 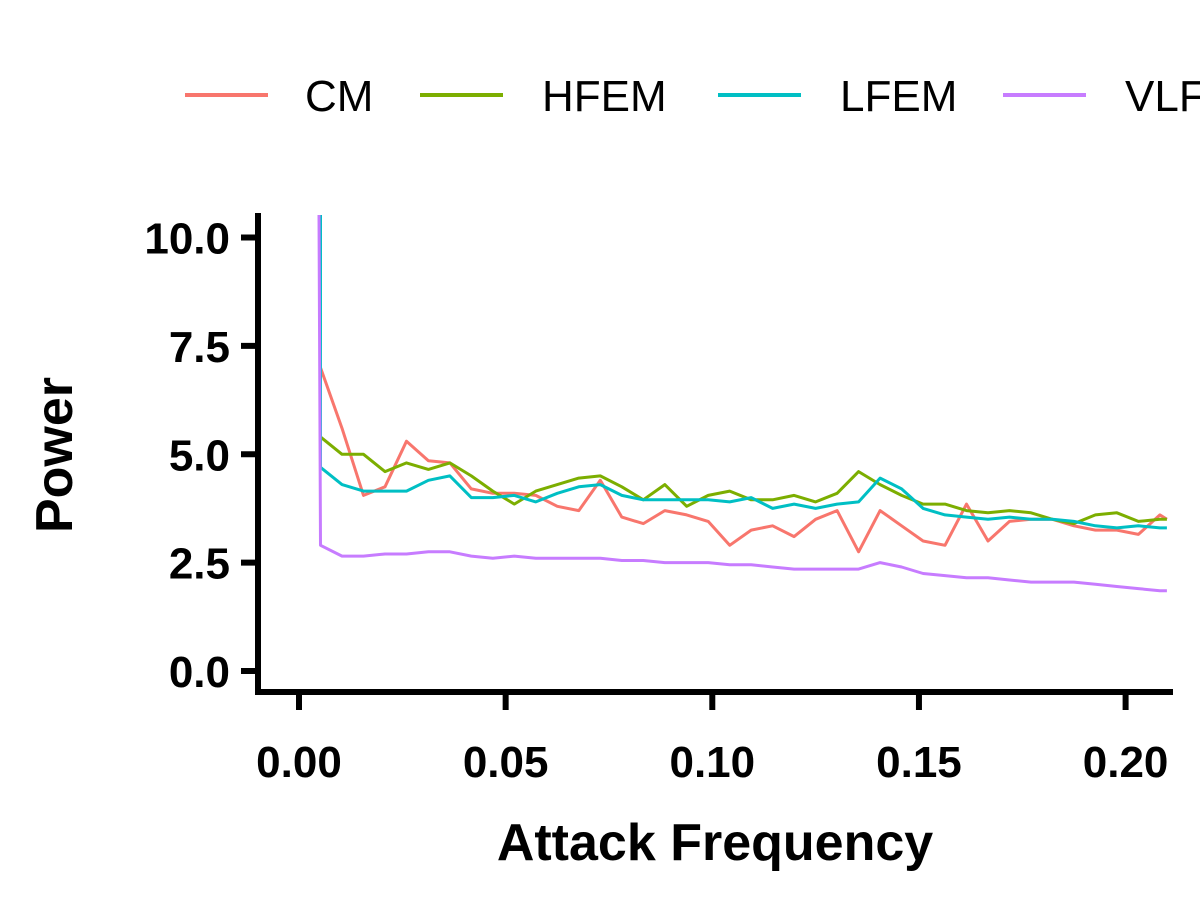 What do you see at coordinates (1162, 96) in the screenshot?
I see `legend-label-vlfem: VLFEM` at bounding box center [1162, 96].